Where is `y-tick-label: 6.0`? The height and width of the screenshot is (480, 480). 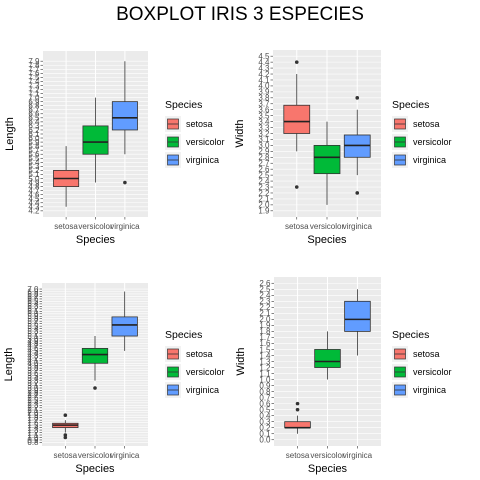 y-tick-label: 6.0 is located at coordinates (34, 138).